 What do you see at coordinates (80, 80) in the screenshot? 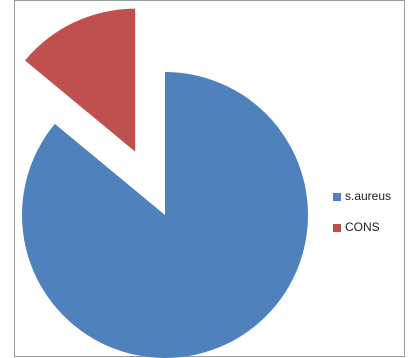
I see `pie-slice` at bounding box center [80, 80].